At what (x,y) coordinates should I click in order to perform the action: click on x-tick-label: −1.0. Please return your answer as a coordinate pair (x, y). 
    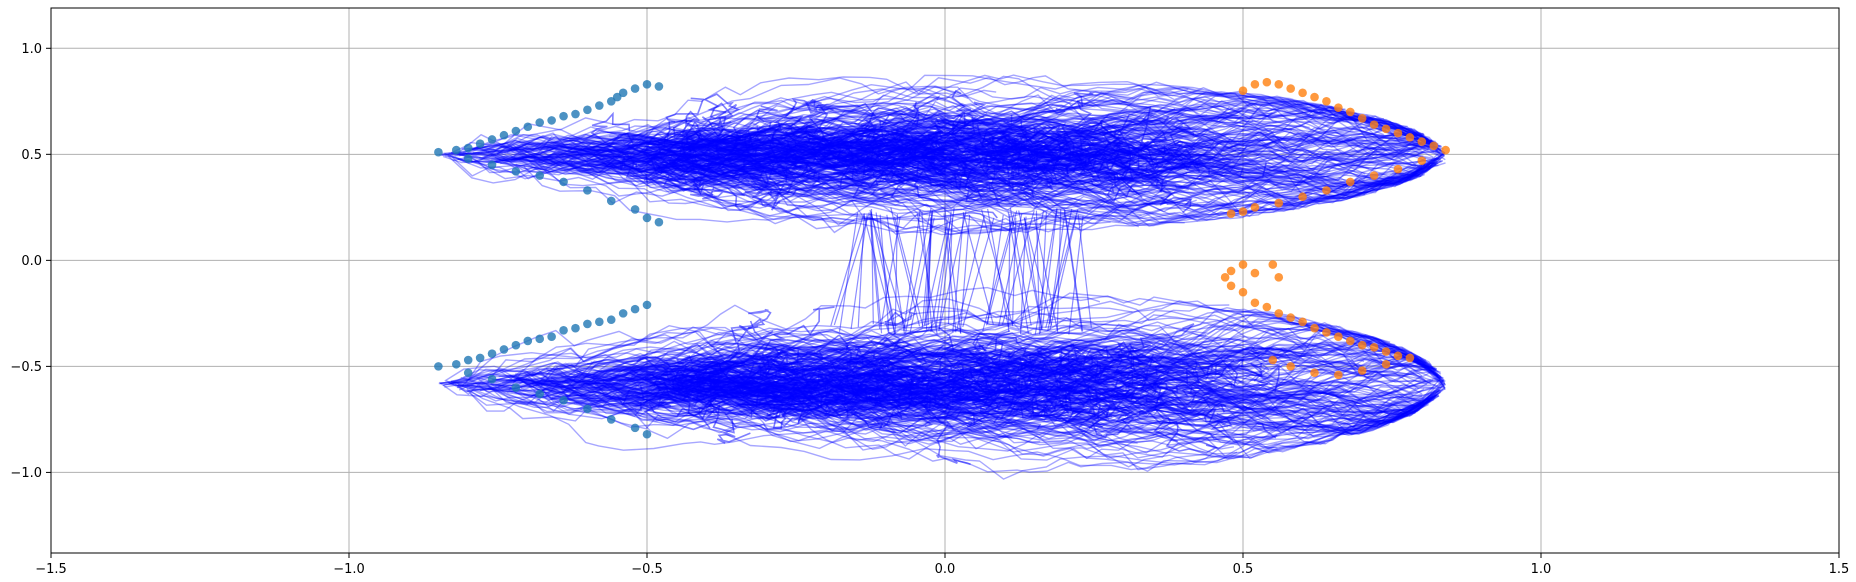
    Looking at the image, I should click on (349, 569).